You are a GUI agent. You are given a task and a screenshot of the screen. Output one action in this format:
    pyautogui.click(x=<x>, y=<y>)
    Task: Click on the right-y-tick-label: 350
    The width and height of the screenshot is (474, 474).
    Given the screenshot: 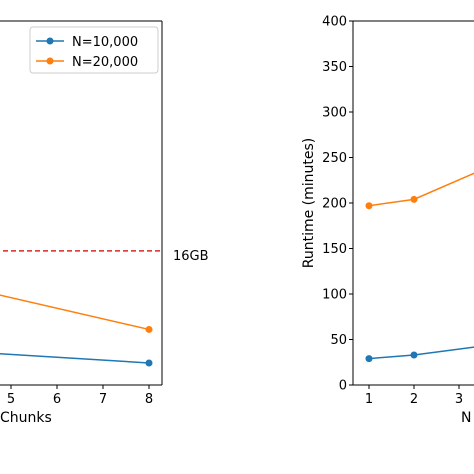 What is the action you would take?
    pyautogui.click(x=334, y=67)
    